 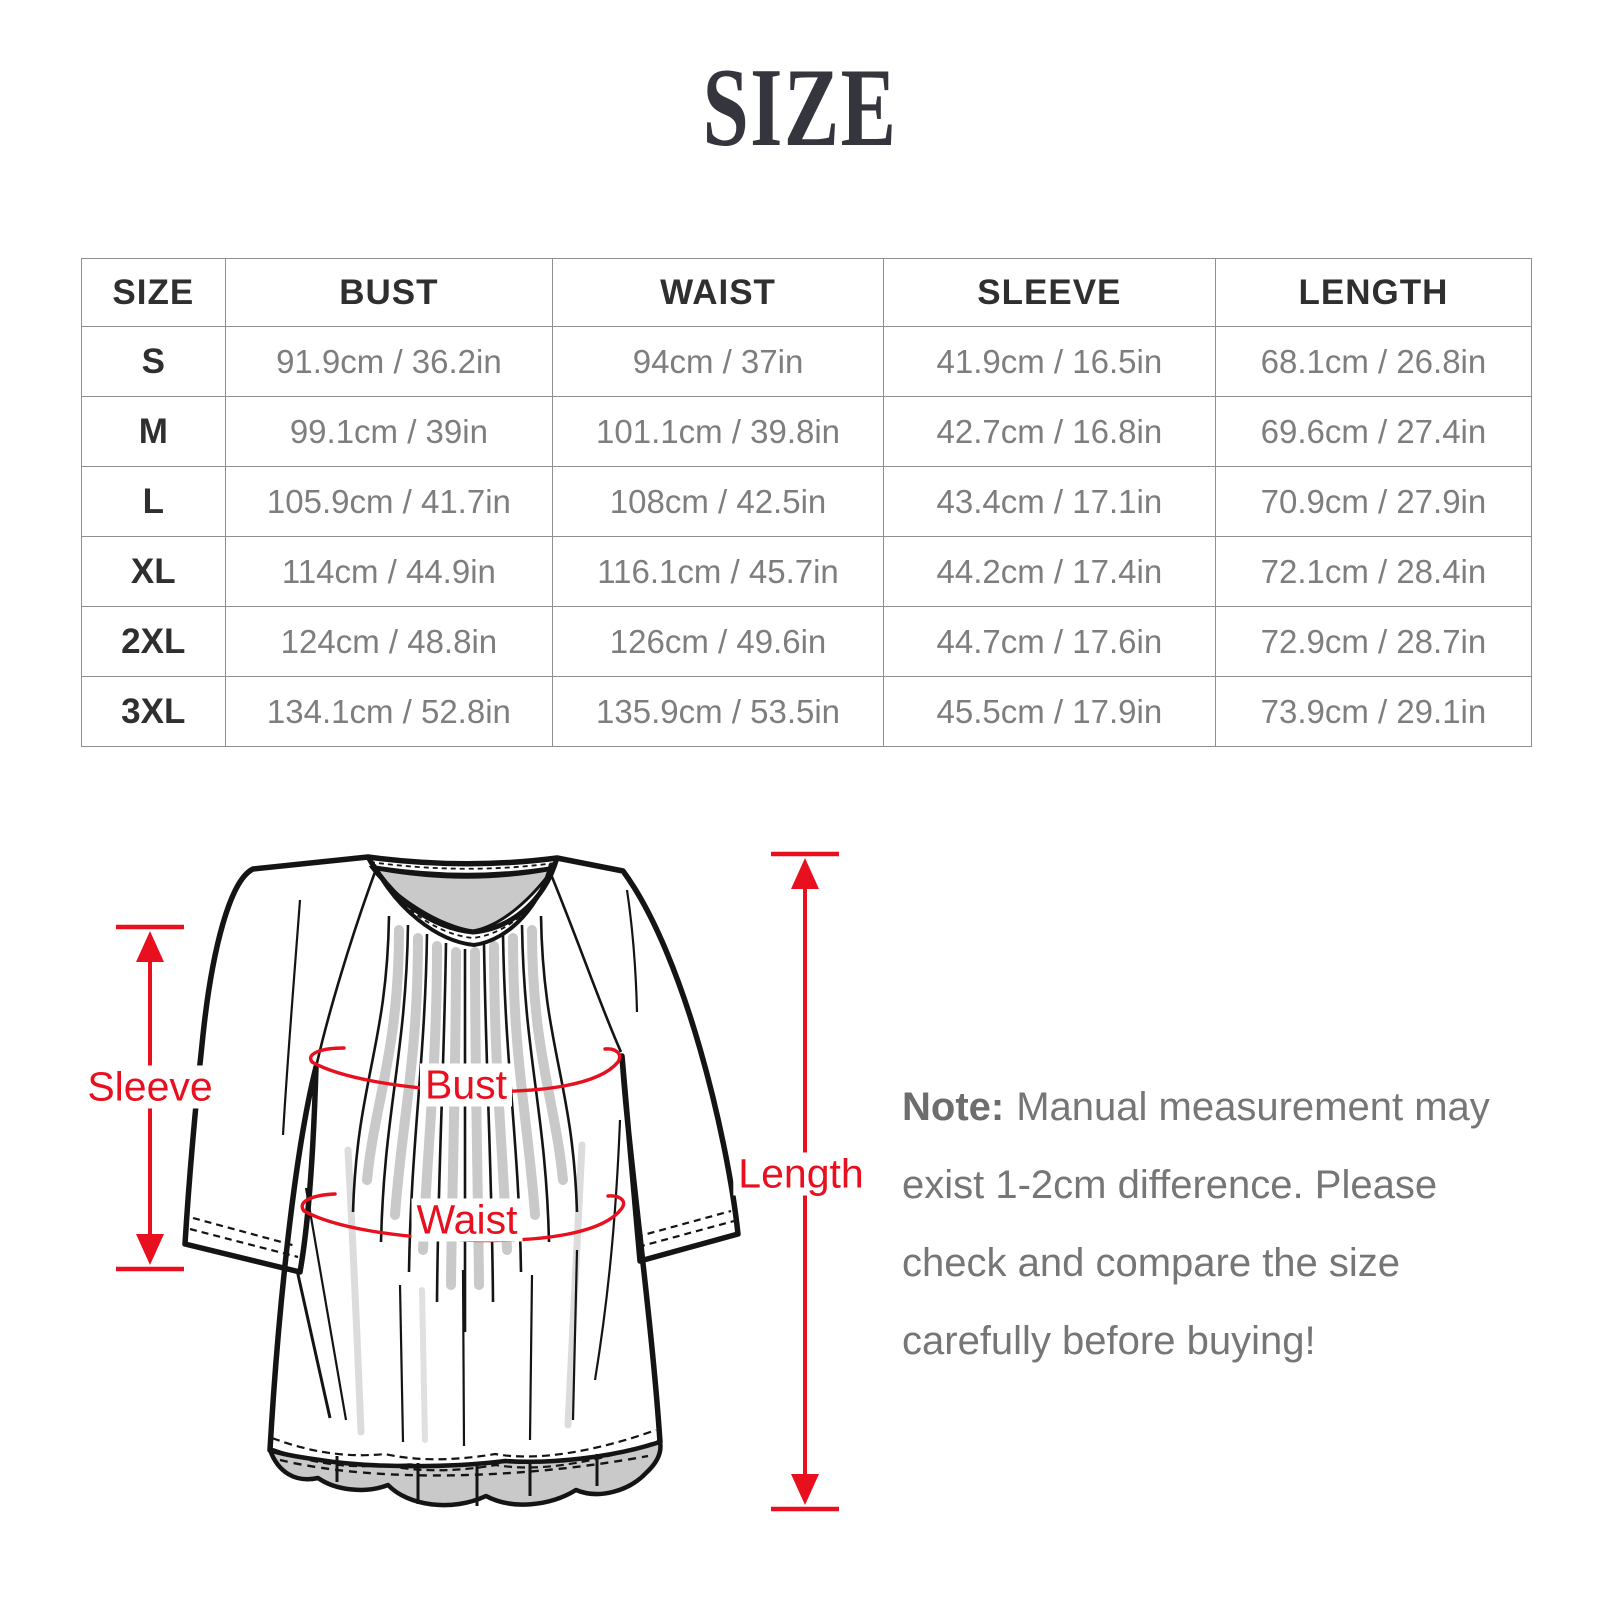 I want to click on waist-measure-label: Waist, so click(x=467, y=1220).